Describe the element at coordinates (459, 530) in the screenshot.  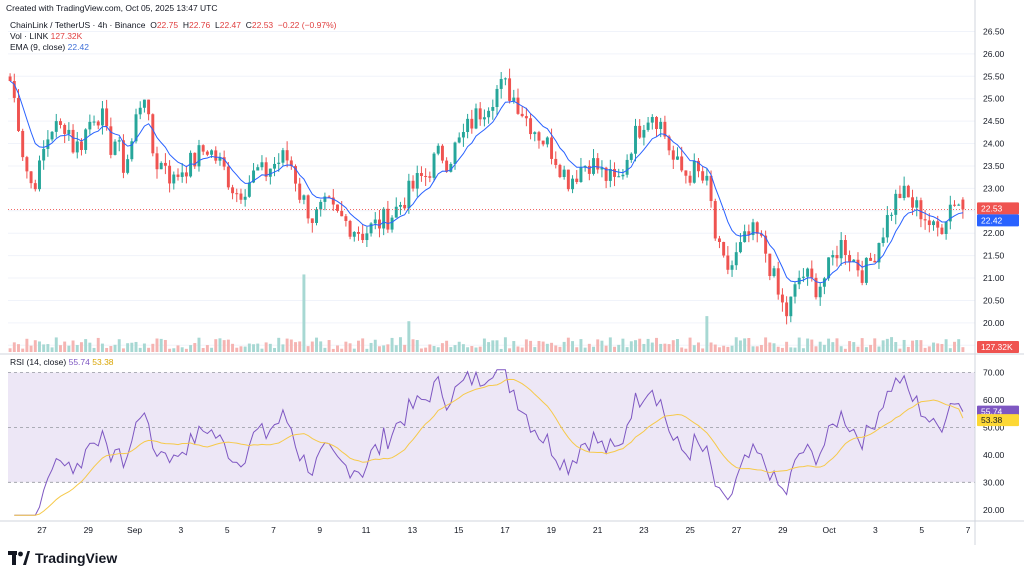
I see `time-tick-label: 15` at that location.